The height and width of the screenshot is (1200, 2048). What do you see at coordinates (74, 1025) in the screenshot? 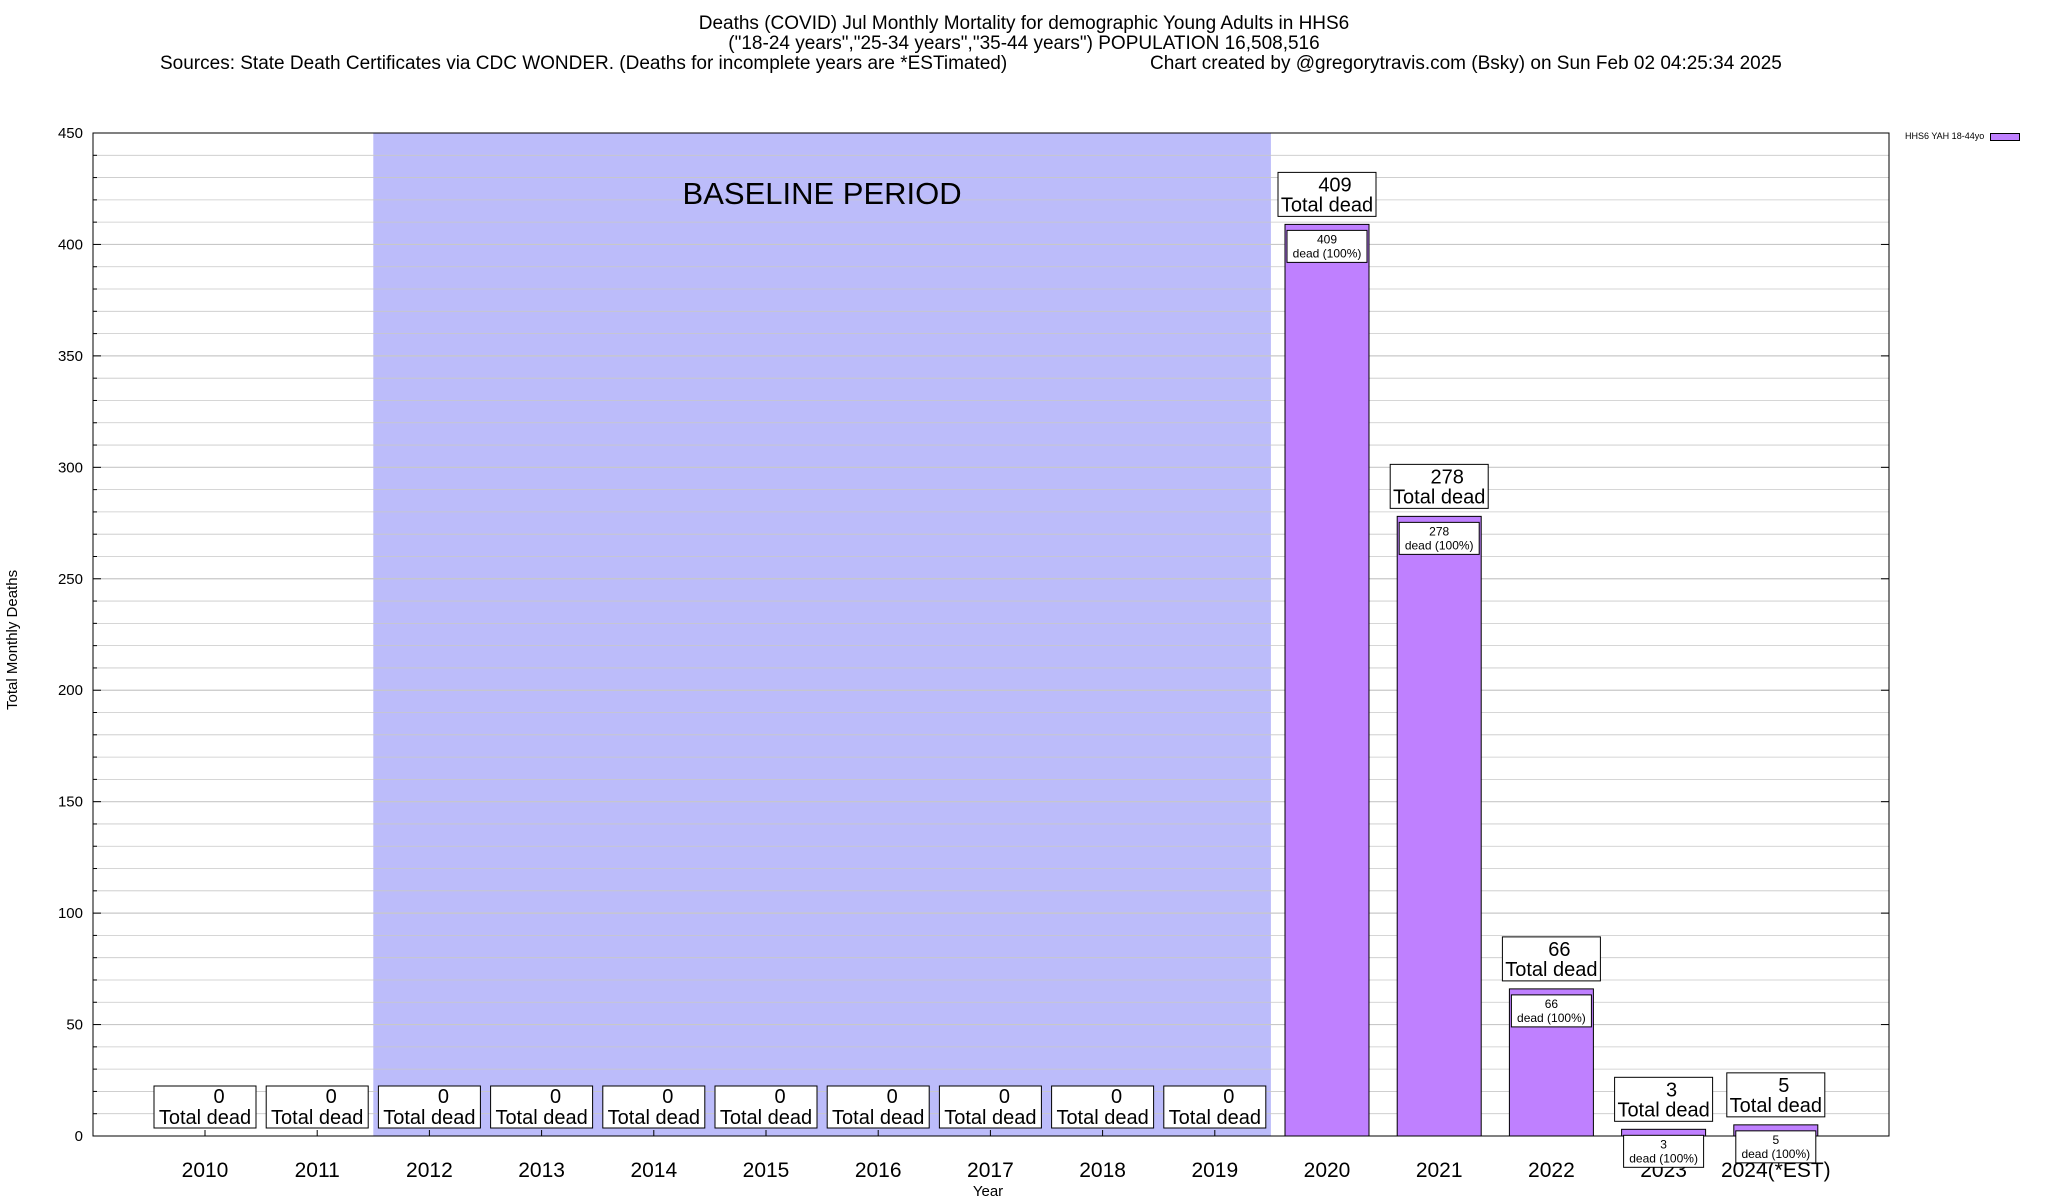
I see `y-tick-label: 50` at bounding box center [74, 1025].